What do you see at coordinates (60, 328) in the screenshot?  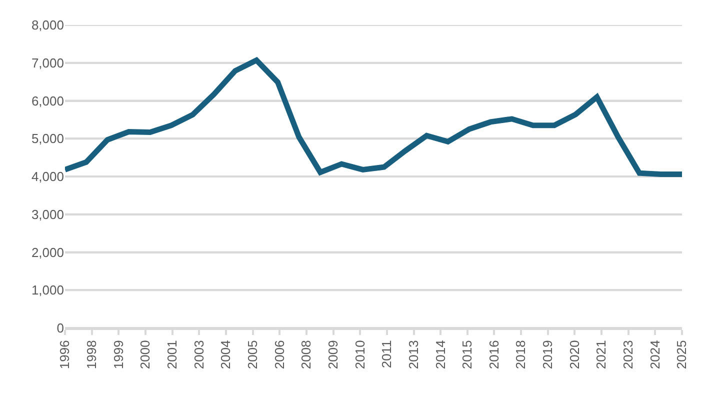 I see `y-tick-label: 0` at bounding box center [60, 328].